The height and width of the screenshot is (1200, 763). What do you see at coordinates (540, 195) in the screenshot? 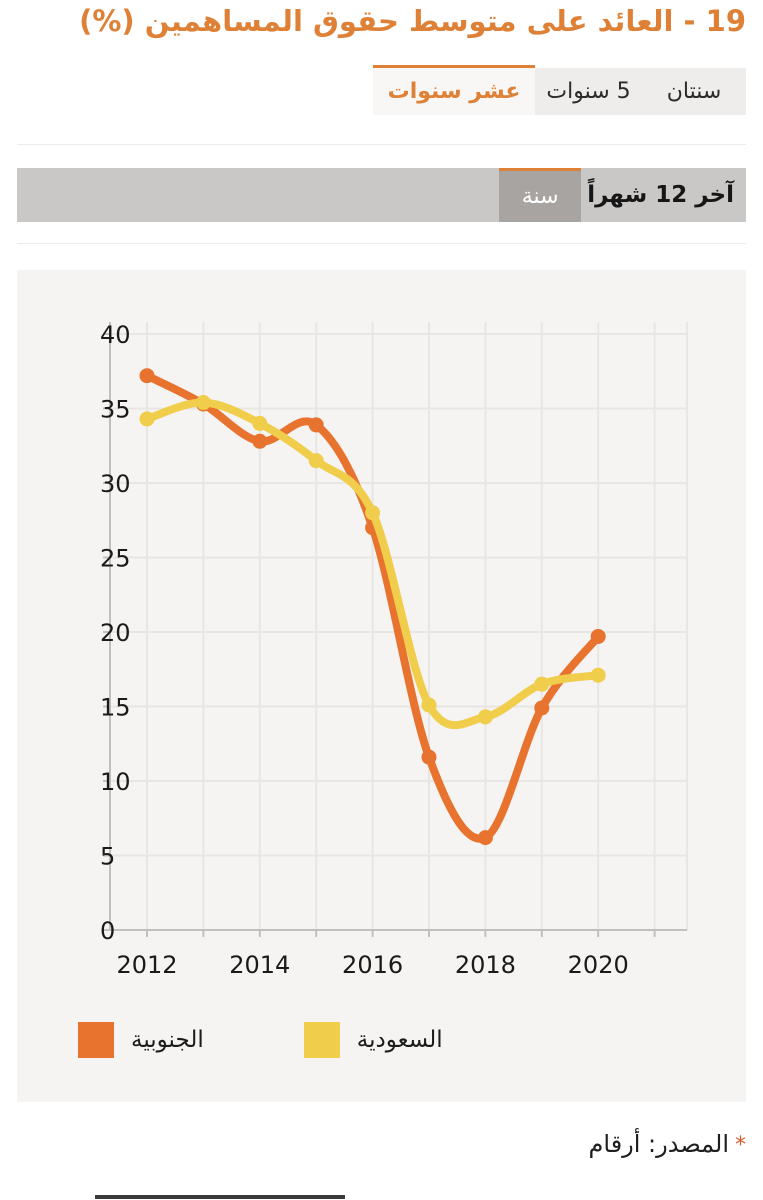
I see `year-button: سنة` at bounding box center [540, 195].